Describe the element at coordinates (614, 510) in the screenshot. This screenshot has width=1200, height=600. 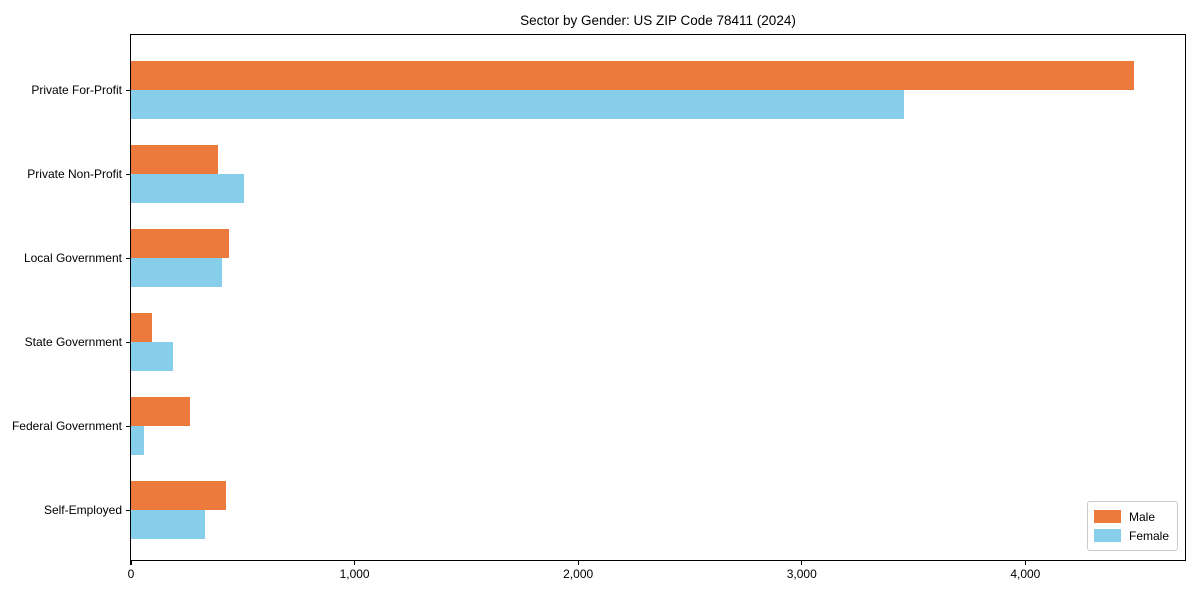
I see `bar-group-self-employed: Self-Employed` at that location.